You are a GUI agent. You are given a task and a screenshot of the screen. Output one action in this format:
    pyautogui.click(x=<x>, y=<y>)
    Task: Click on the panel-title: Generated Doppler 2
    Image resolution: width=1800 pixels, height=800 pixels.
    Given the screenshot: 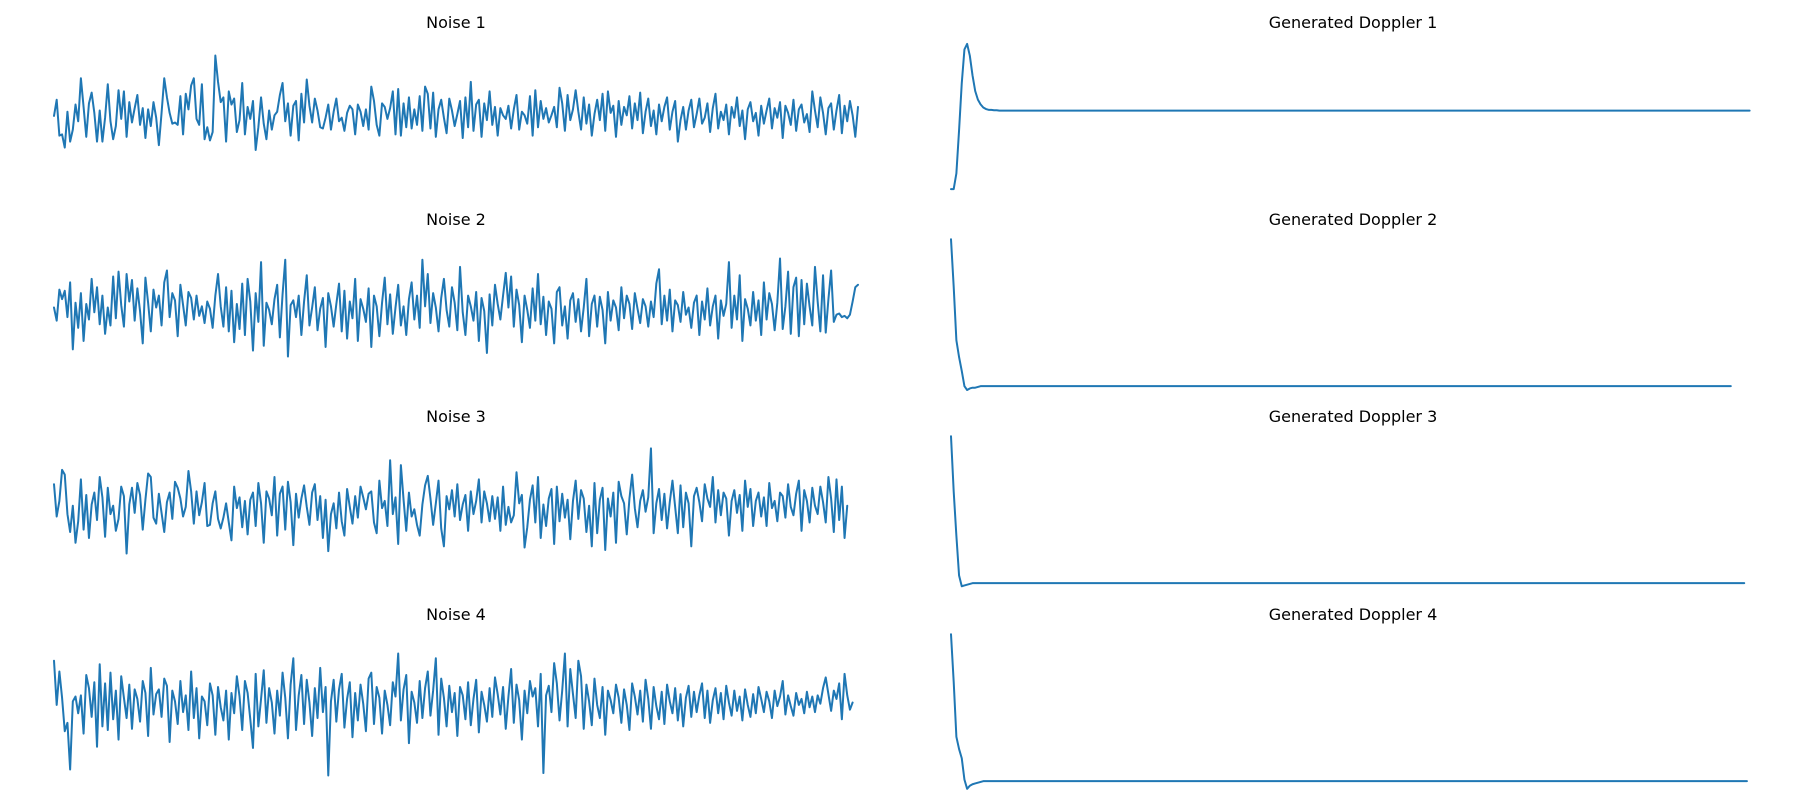 What is the action you would take?
    pyautogui.click(x=1353, y=219)
    